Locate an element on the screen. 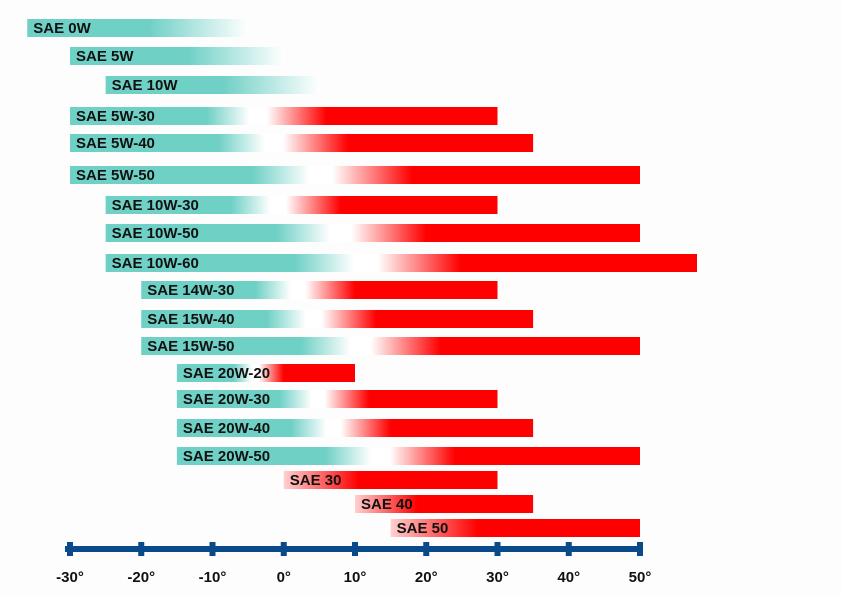 The height and width of the screenshot is (595, 842). bar-label: SAE 5W-30 is located at coordinates (115, 116).